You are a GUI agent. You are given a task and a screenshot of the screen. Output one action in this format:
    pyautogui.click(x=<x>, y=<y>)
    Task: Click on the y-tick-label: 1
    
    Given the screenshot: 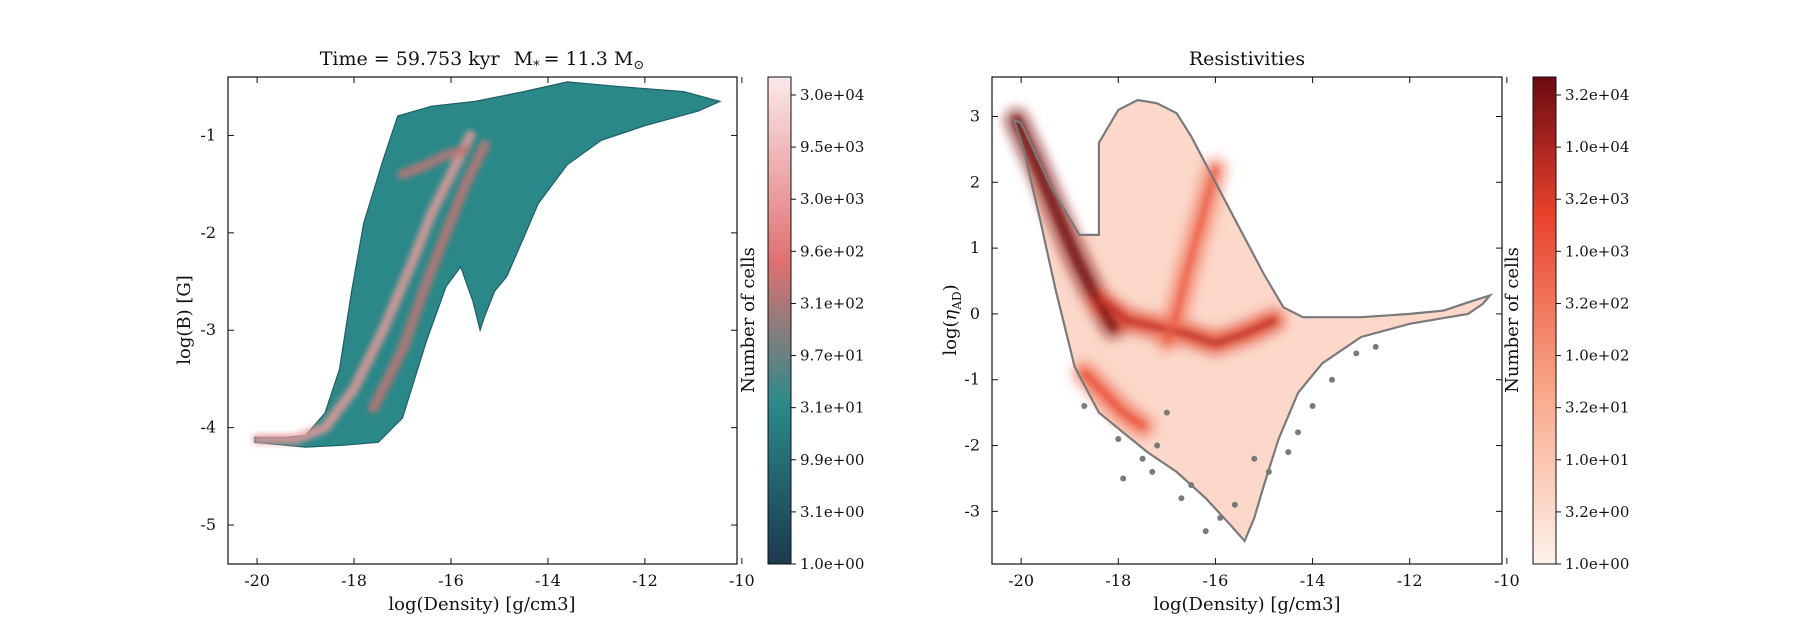 What is the action you would take?
    pyautogui.click(x=975, y=247)
    